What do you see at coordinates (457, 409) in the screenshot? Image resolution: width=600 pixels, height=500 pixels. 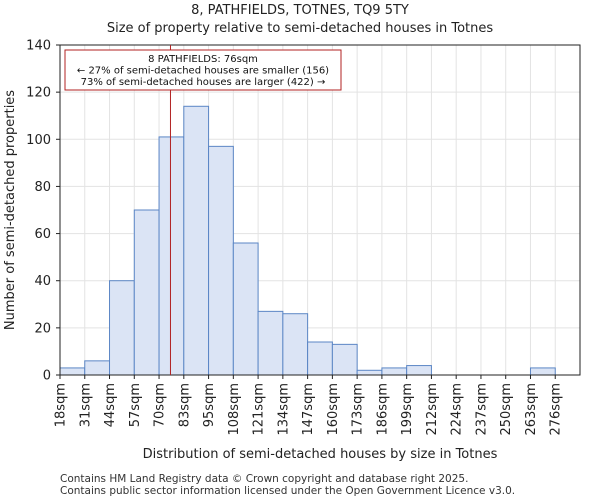 I see `x-tick-label: 224sqm` at bounding box center [457, 409].